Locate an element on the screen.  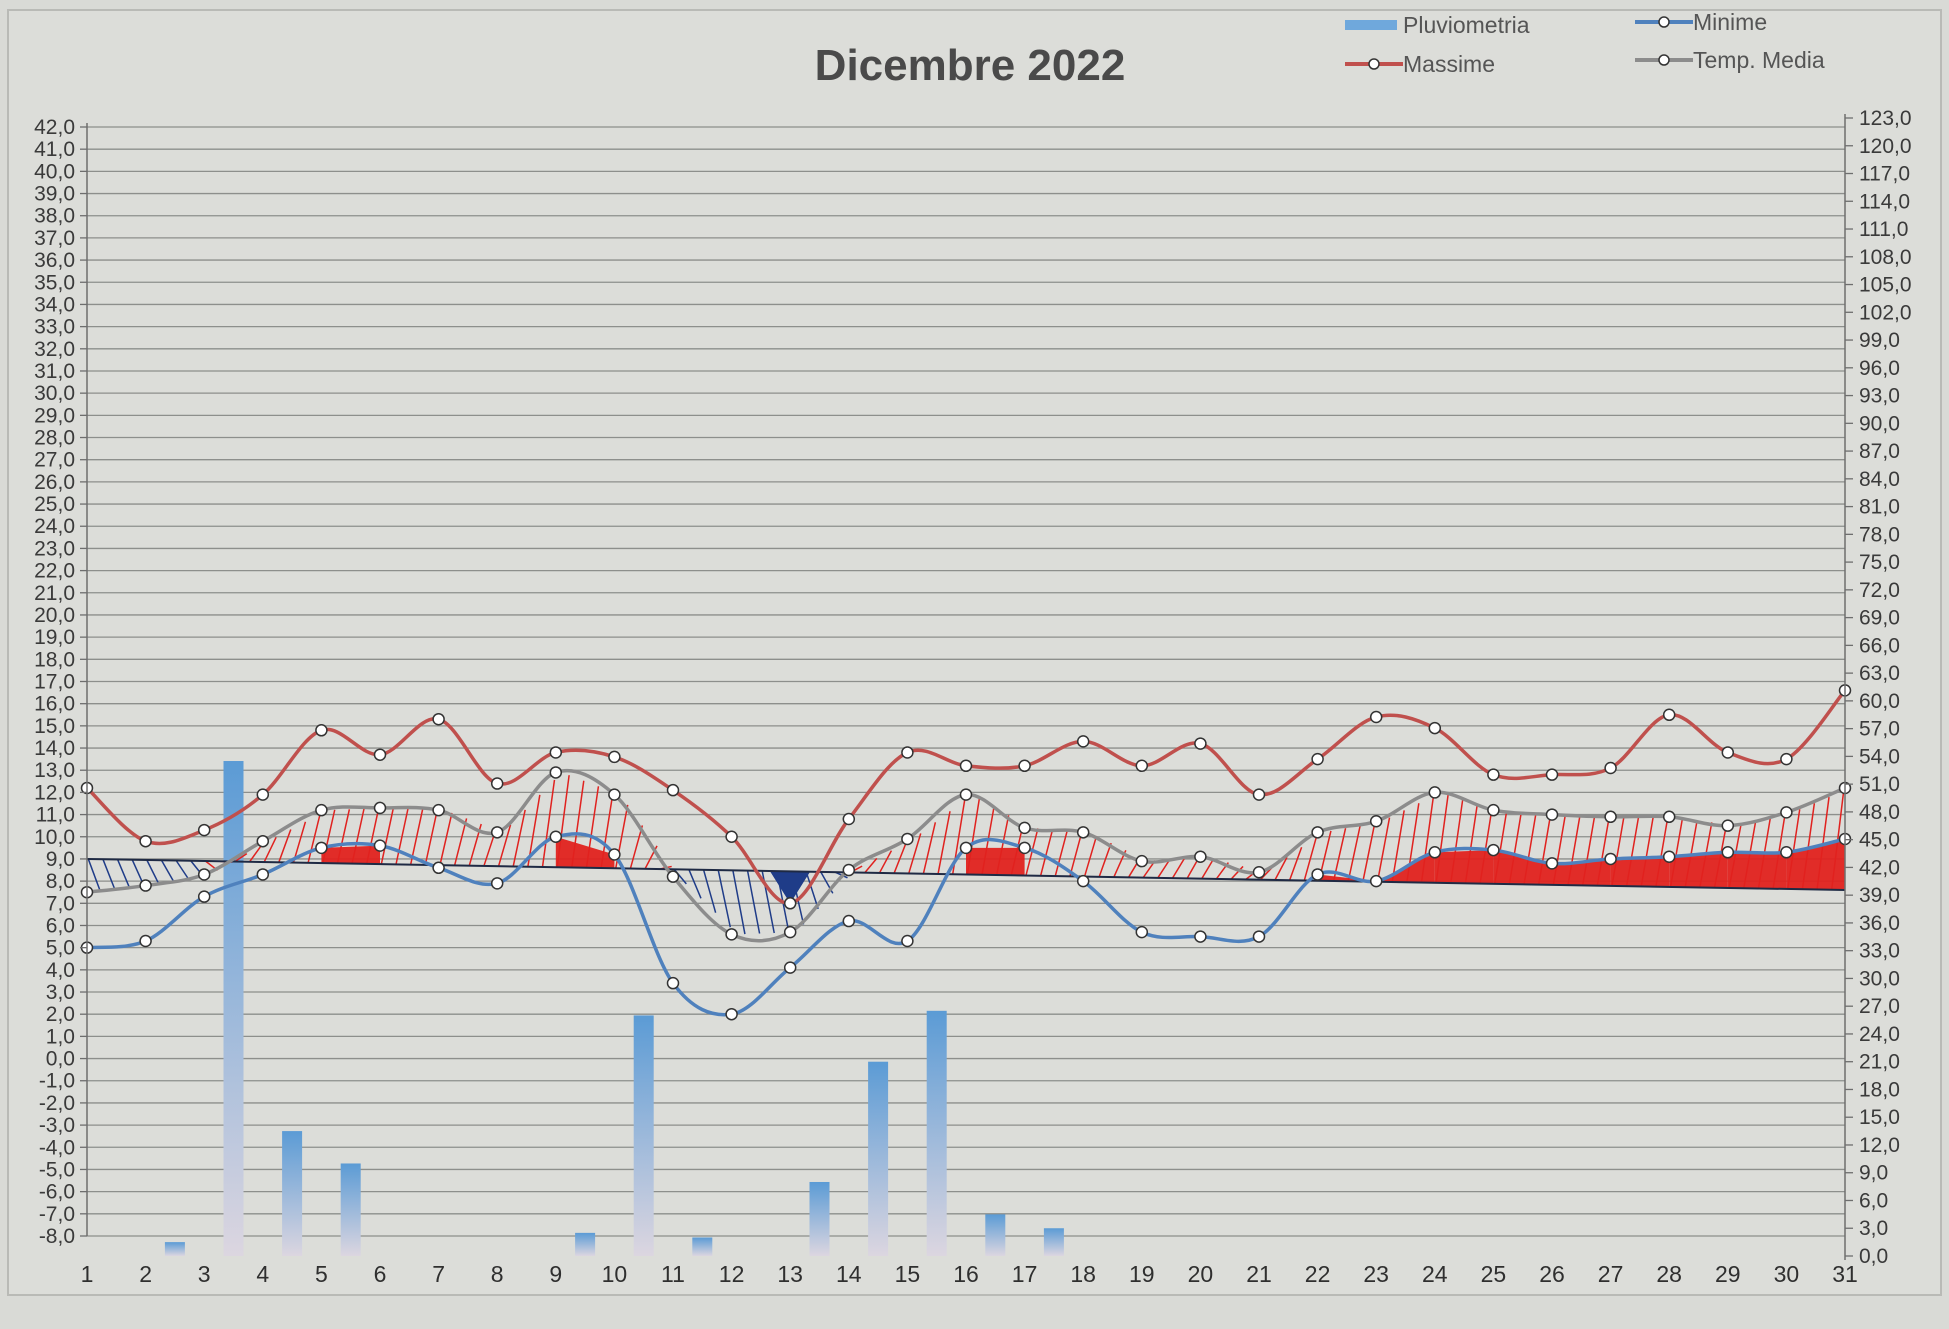
x-tick-label: 4 is located at coordinates (262, 1274).